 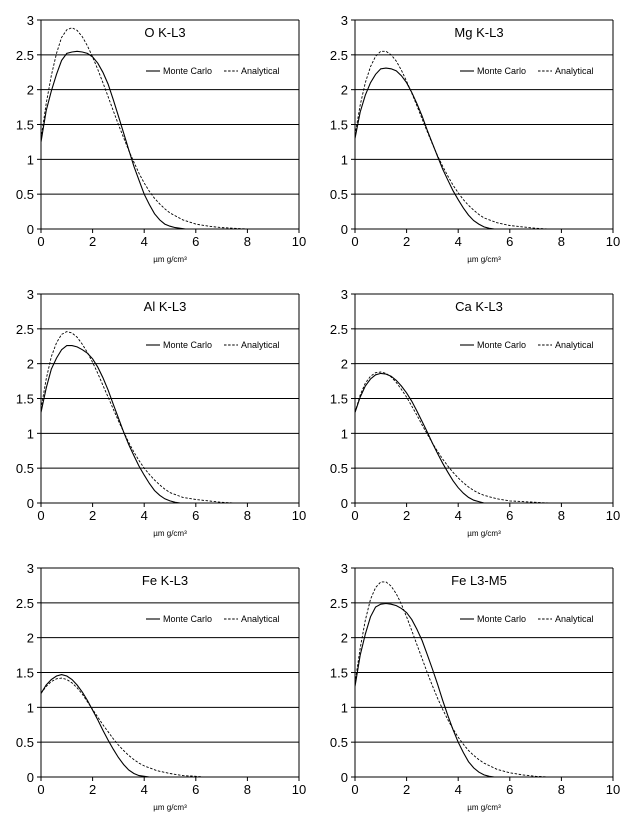 What do you see at coordinates (164, 32) in the screenshot?
I see `chart-title: O K-L3` at bounding box center [164, 32].